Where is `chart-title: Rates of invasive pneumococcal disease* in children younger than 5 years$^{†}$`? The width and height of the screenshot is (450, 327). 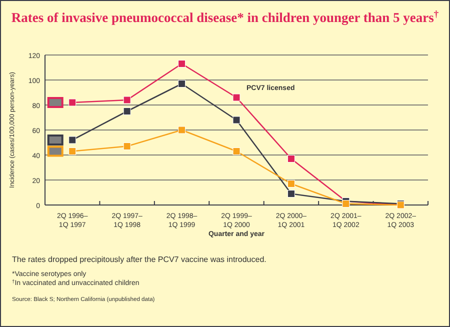 chart-title: Rates of invasive pneumococcal disease* in children younger than 5 years$^{†}$ is located at coordinates (225, 17).